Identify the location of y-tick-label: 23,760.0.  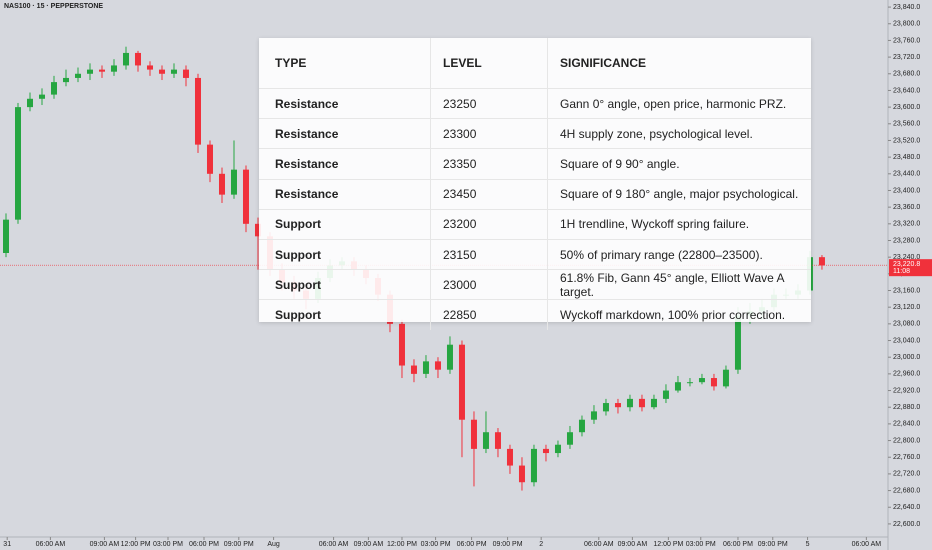
(906, 40).